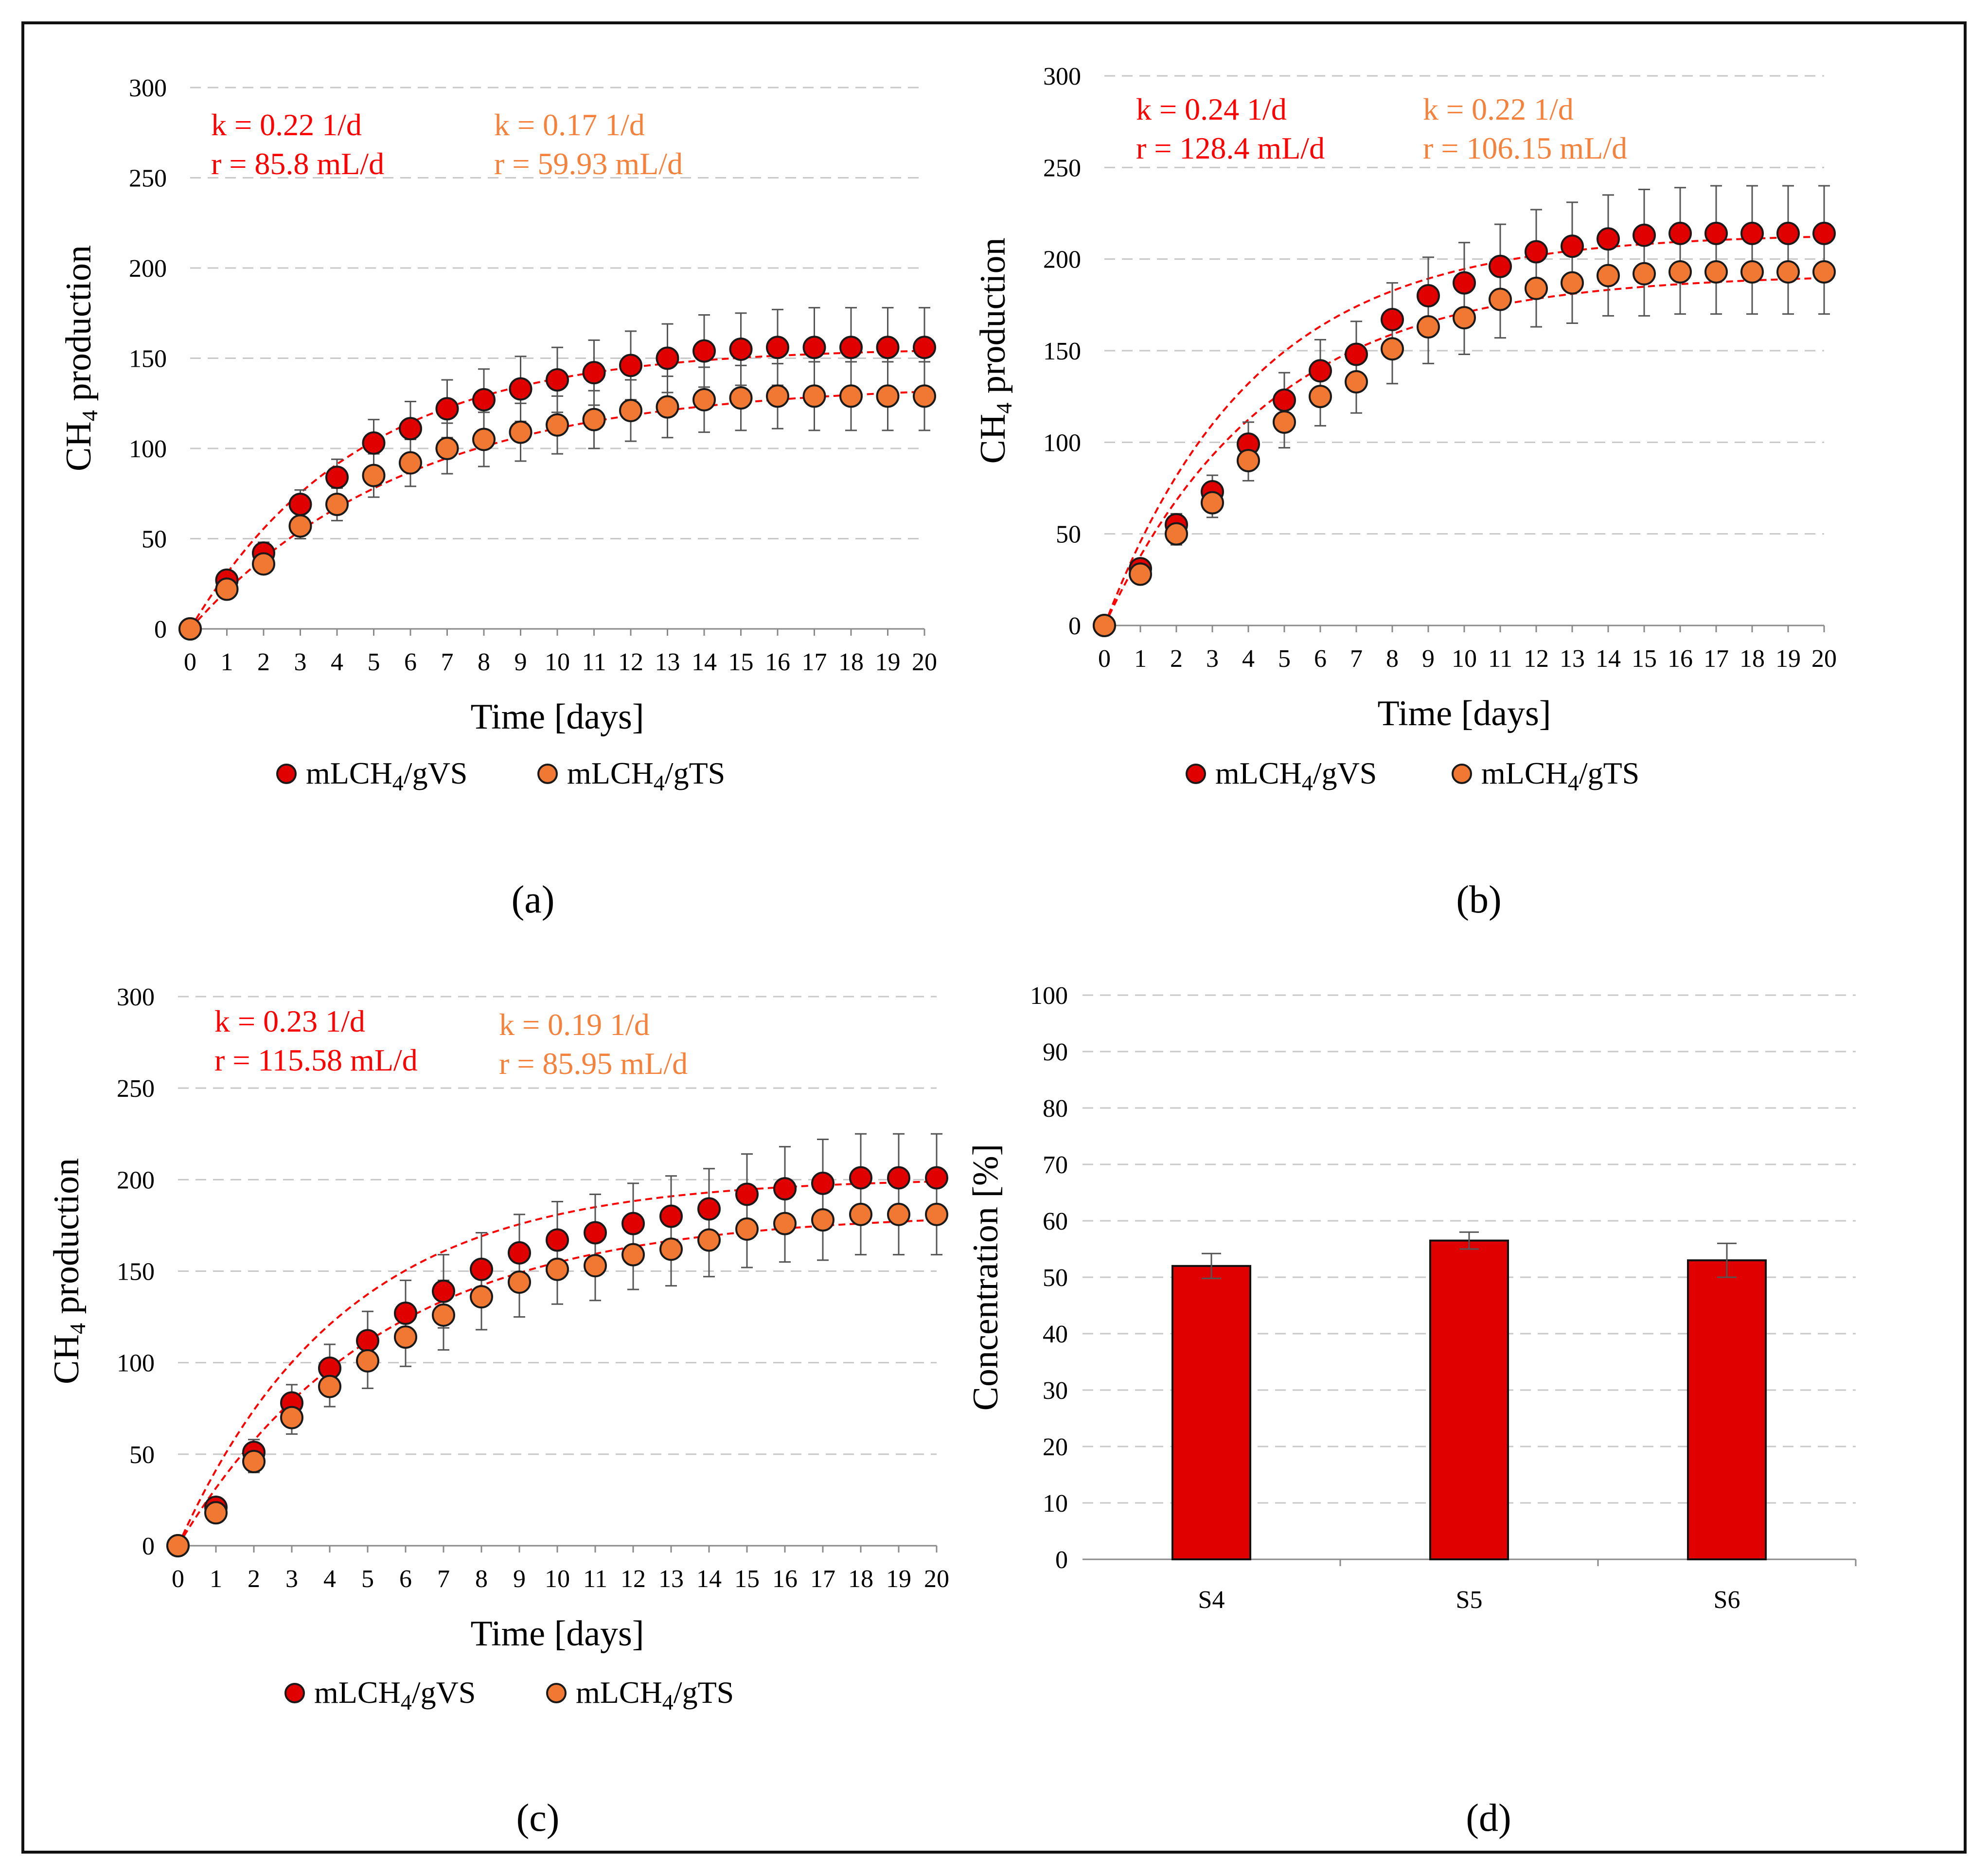 Image resolution: width=1988 pixels, height=1875 pixels. Describe the element at coordinates (136, 1272) in the screenshot. I see `y-tick-label: 150` at that location.